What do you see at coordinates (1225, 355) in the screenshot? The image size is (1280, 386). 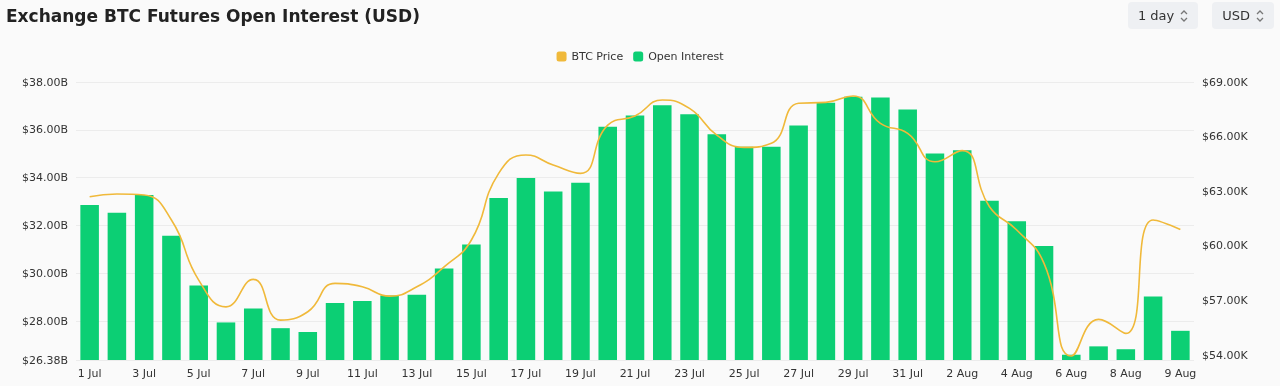 I see `y2-tick-label: $54.00K` at bounding box center [1225, 355].